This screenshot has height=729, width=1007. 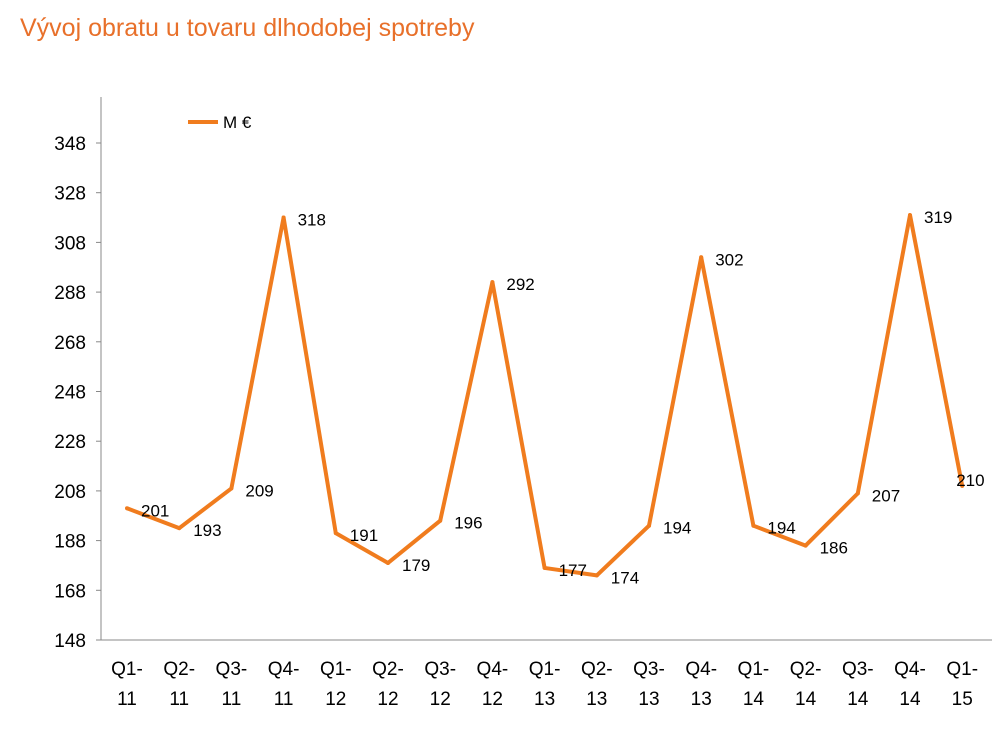 I want to click on data-label: 292, so click(x=520, y=284).